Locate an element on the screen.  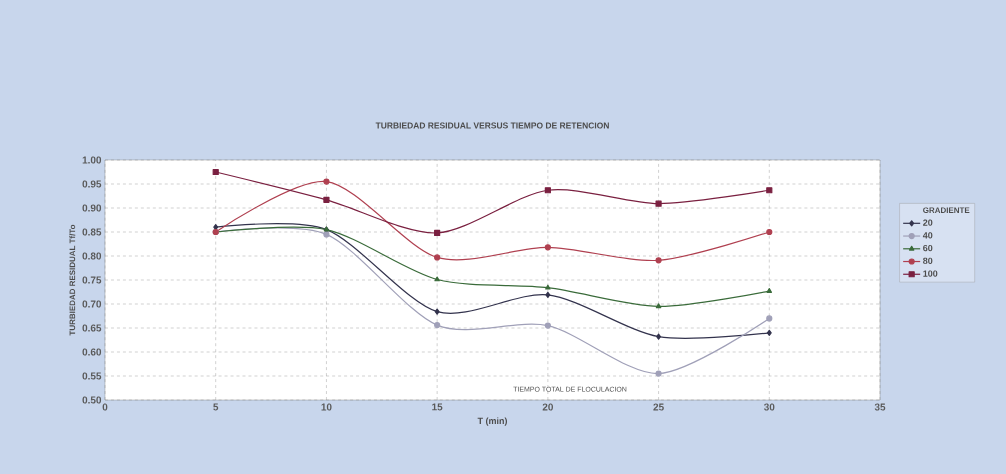
legend-label: 20 is located at coordinates (928, 222).